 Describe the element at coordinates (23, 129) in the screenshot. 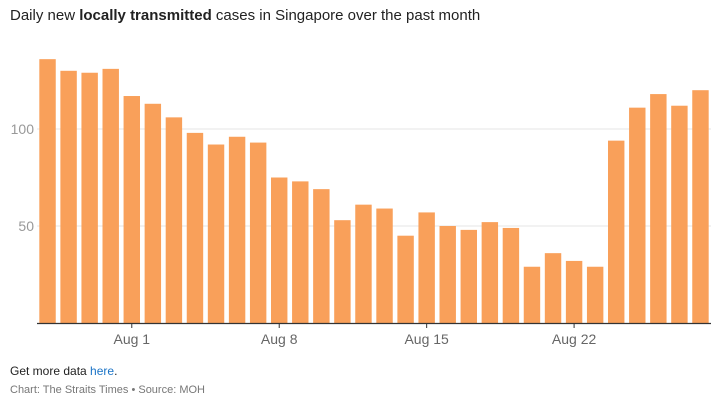

I see `y-tick-label: 100` at that location.